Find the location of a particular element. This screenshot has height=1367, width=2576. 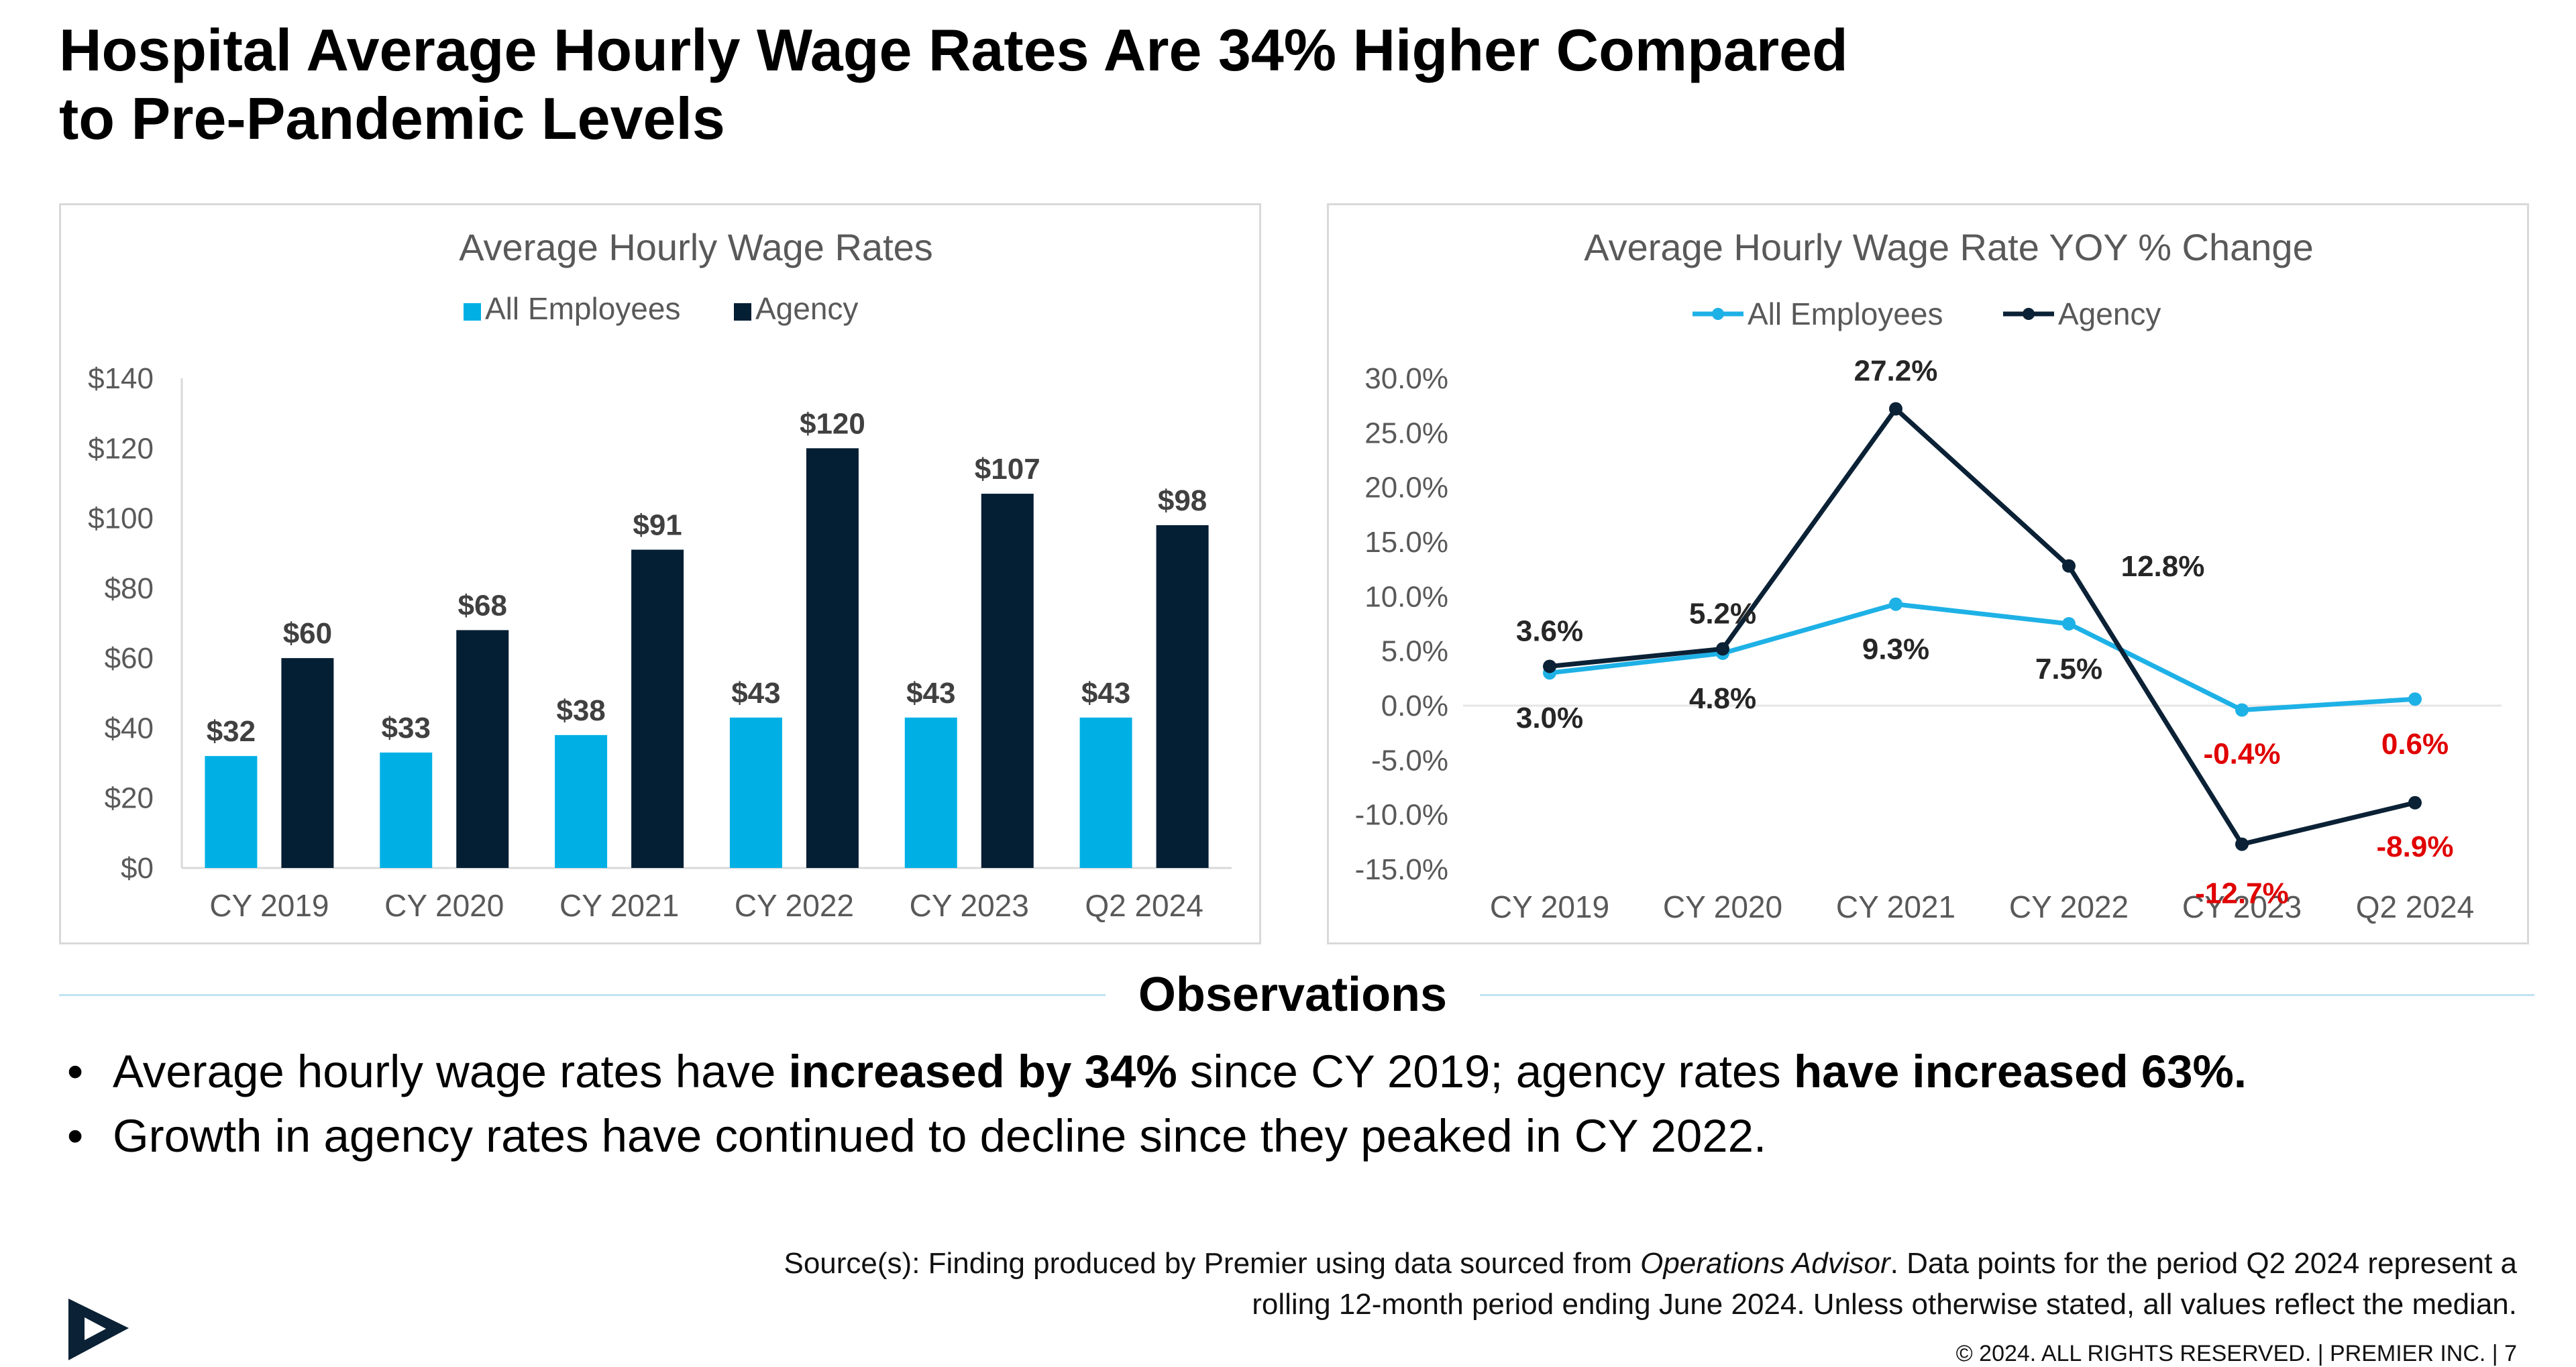

data-label: 5.2% is located at coordinates (1722, 613).